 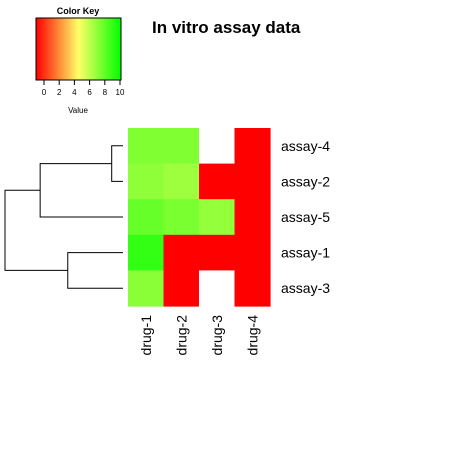 I want to click on color-key-tick-label: 2, so click(x=59, y=92).